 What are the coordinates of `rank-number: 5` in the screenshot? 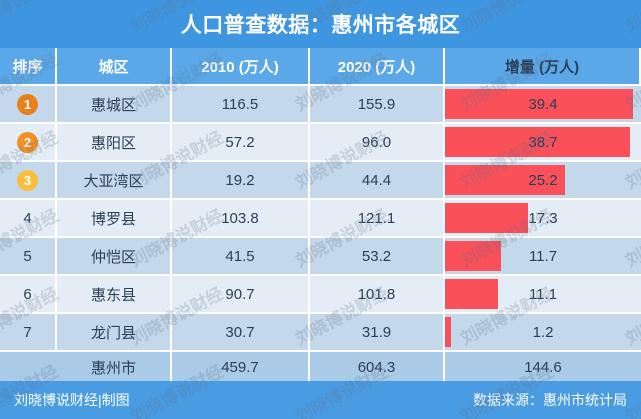 It's located at (27, 256).